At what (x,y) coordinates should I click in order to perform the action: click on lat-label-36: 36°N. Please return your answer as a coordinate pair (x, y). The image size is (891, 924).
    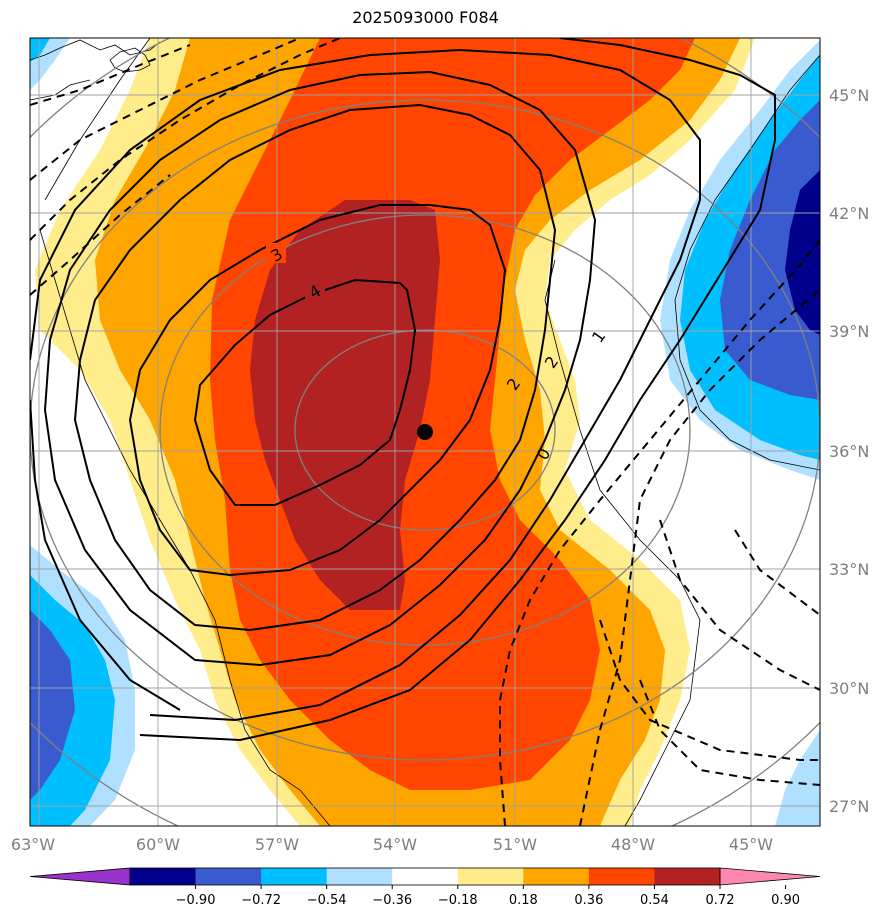
    Looking at the image, I should click on (849, 451).